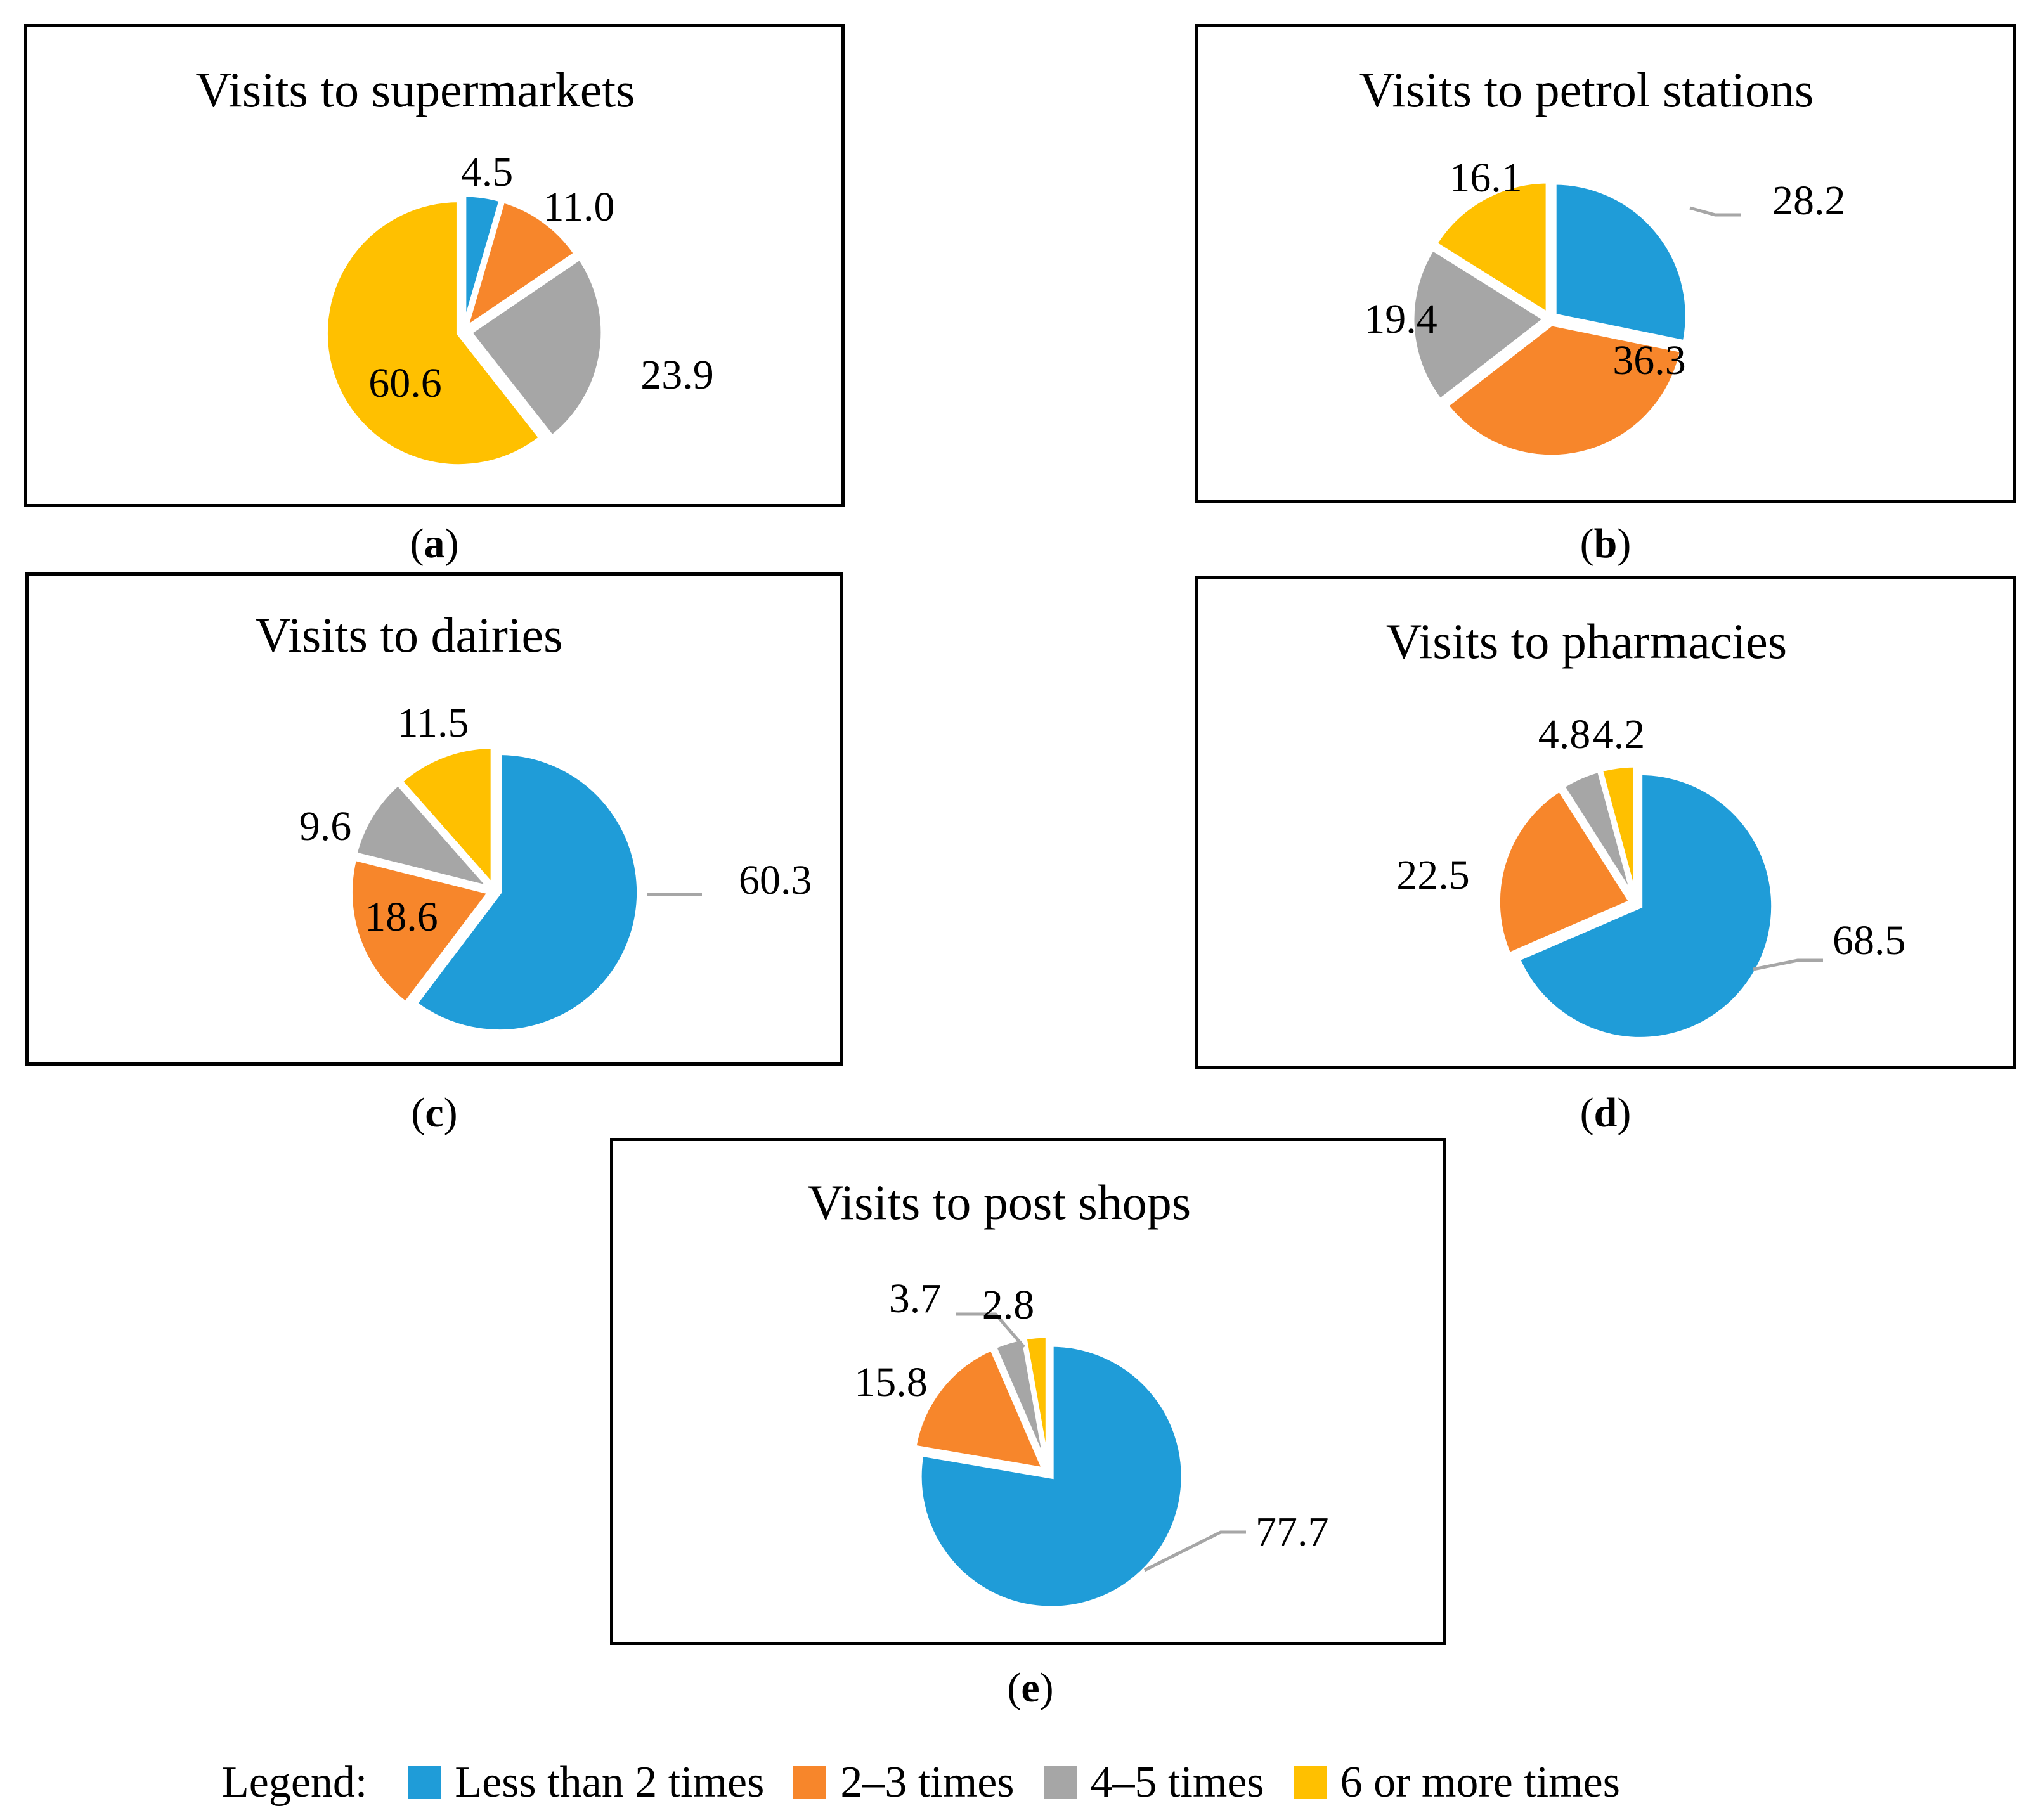  Describe the element at coordinates (1870, 940) in the screenshot. I see `data-label: 68.5` at that location.